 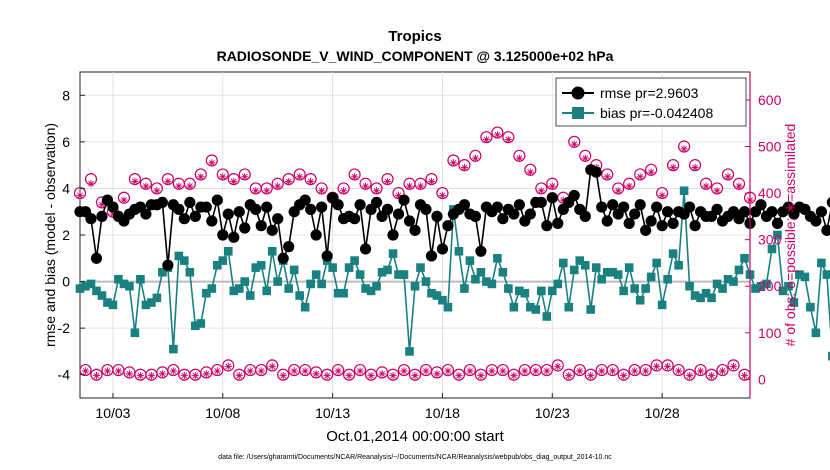 What do you see at coordinates (651, 102) in the screenshot?
I see `legend-box` at bounding box center [651, 102].